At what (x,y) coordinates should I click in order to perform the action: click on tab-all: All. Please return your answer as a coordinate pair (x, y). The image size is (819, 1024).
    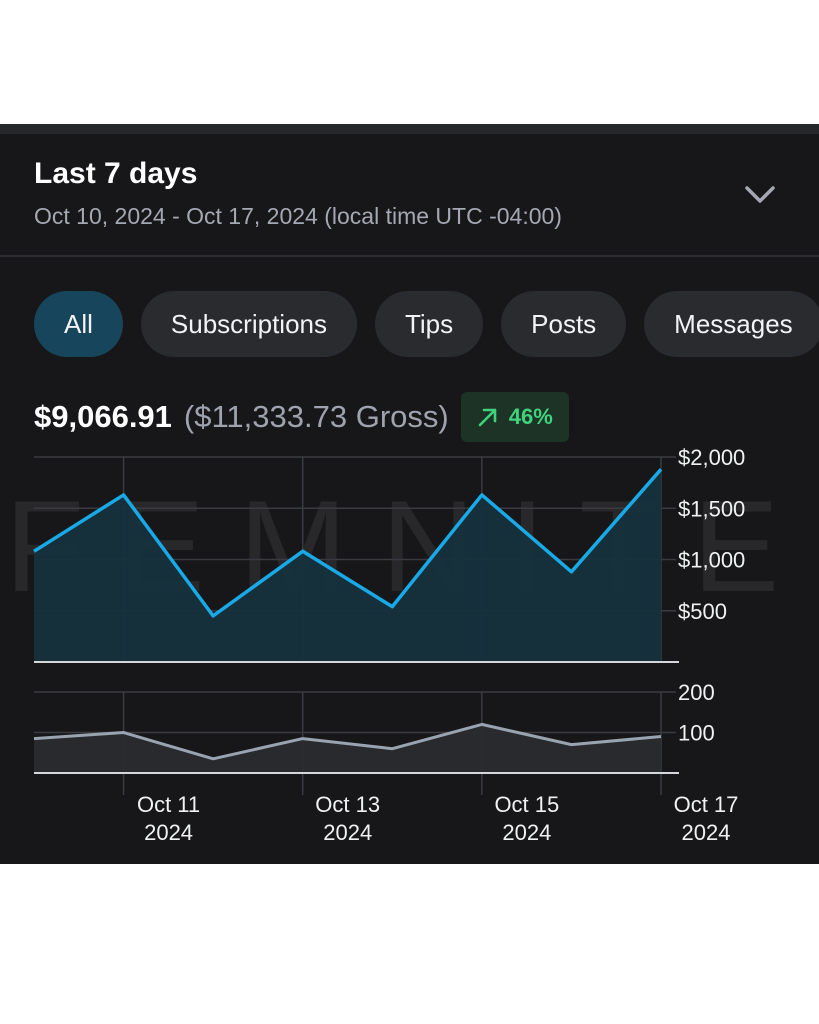
    Looking at the image, I should click on (78, 324).